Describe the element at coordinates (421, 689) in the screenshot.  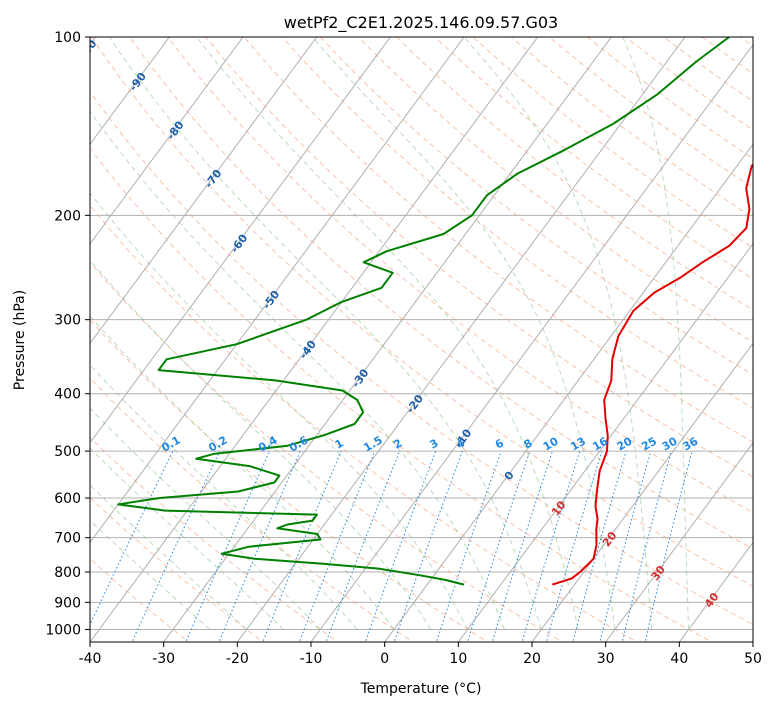
I see `x-axis-label: Temperature (°C)` at that location.